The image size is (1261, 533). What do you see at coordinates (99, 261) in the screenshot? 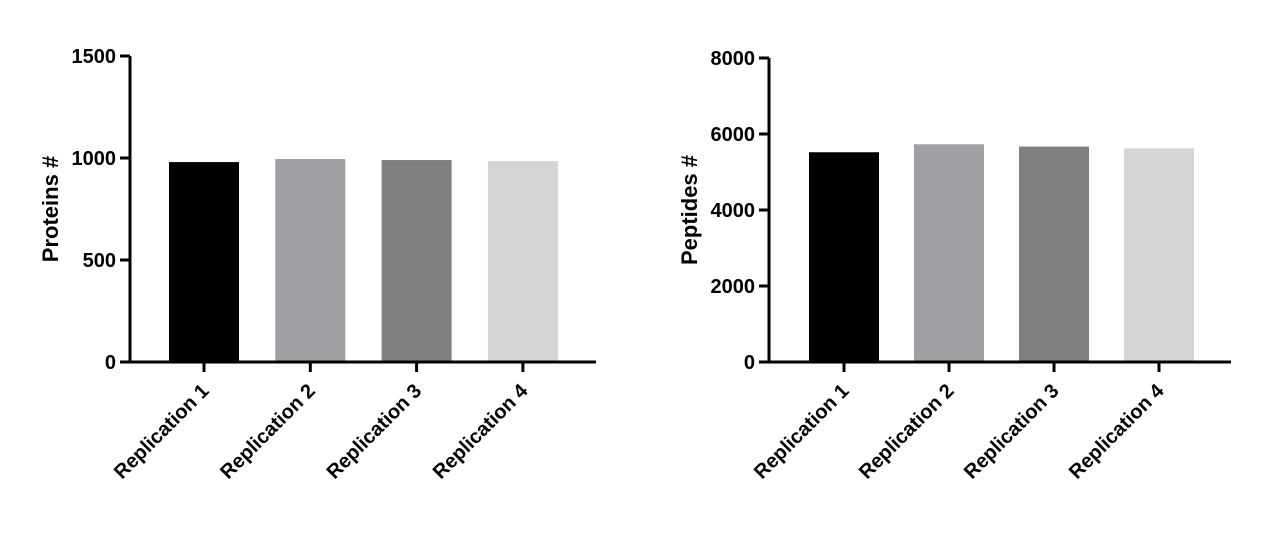
I see `y-tick-label: 500` at bounding box center [99, 261].